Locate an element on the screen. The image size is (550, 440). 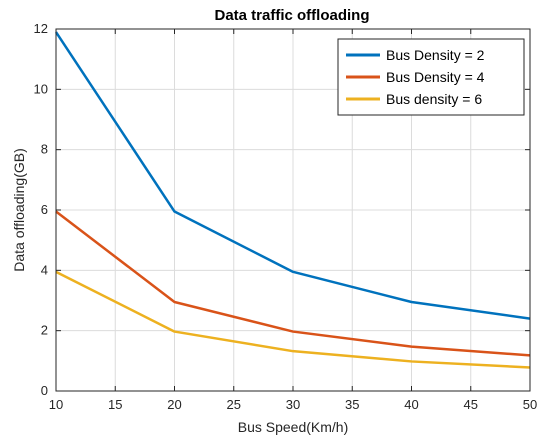
y-tick-label: 4 is located at coordinates (44, 269).